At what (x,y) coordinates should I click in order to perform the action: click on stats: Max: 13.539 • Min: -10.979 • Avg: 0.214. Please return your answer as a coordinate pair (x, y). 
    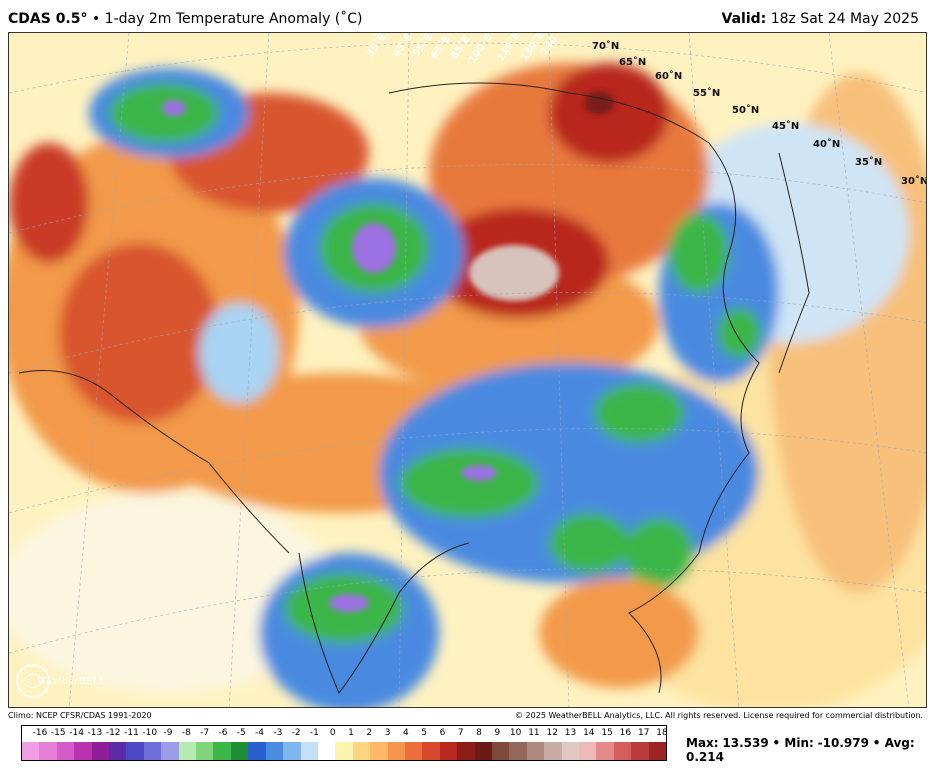
    Looking at the image, I should click on (800, 750).